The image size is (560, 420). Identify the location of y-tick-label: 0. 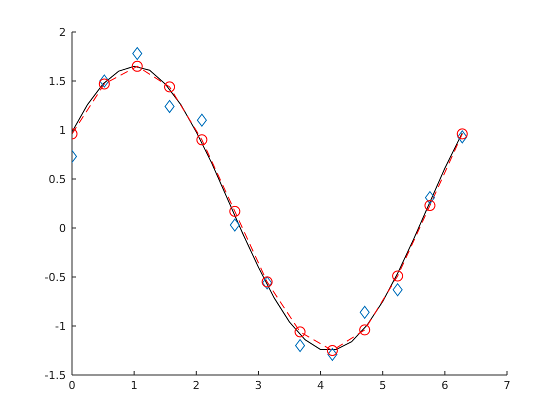
(62, 228).